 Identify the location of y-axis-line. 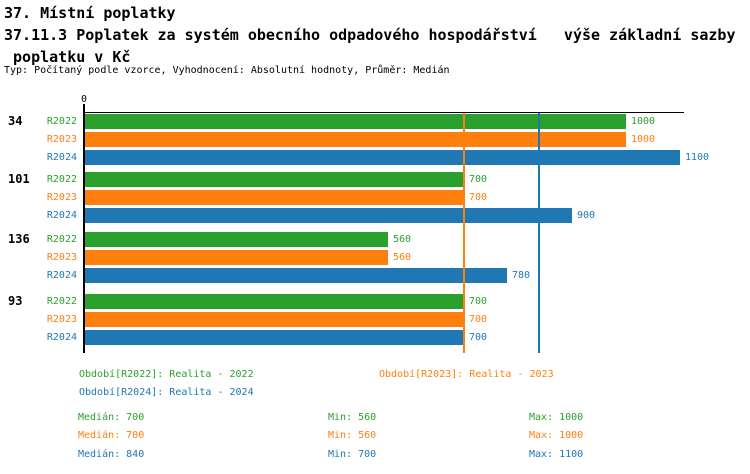
(84, 232).